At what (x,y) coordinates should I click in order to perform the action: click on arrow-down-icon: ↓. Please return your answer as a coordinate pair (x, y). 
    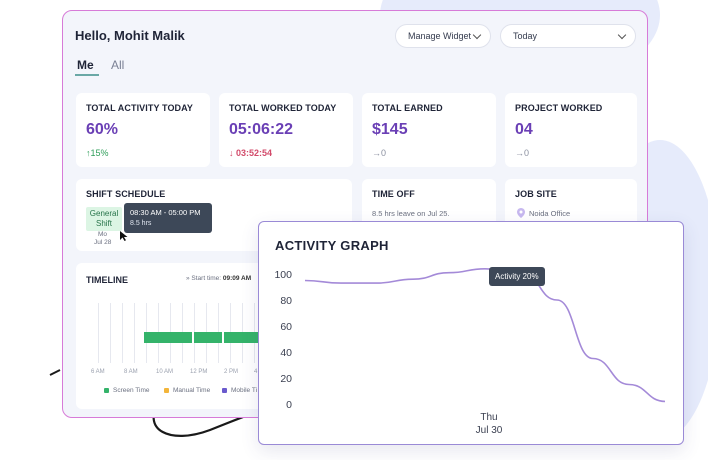
    Looking at the image, I should click on (231, 153).